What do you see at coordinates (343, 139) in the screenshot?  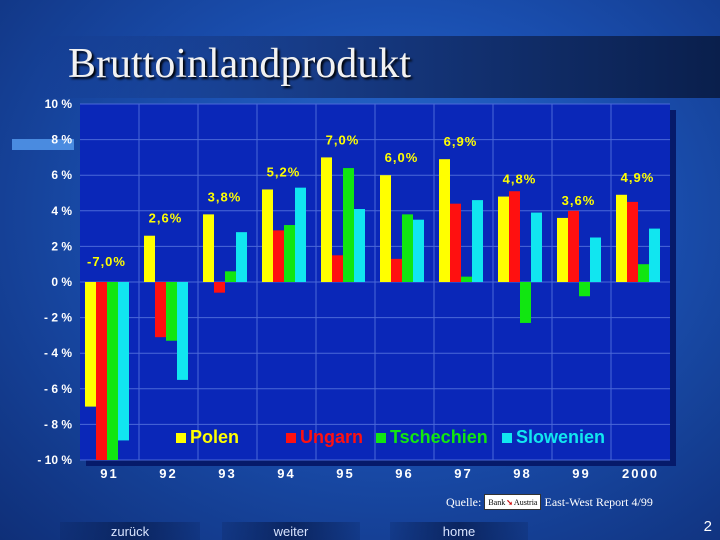 I see `data-label: 7,0%` at bounding box center [343, 139].